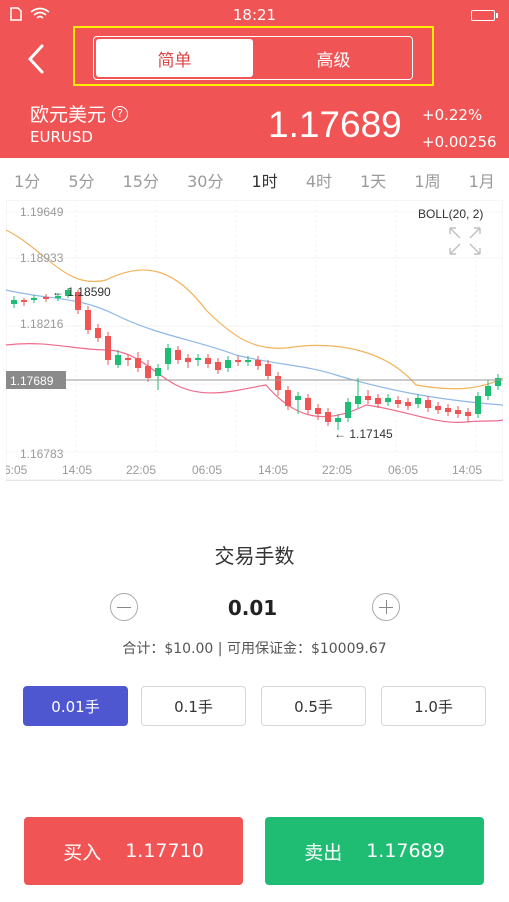  Describe the element at coordinates (16, 14) in the screenshot. I see `sim-icon` at that location.